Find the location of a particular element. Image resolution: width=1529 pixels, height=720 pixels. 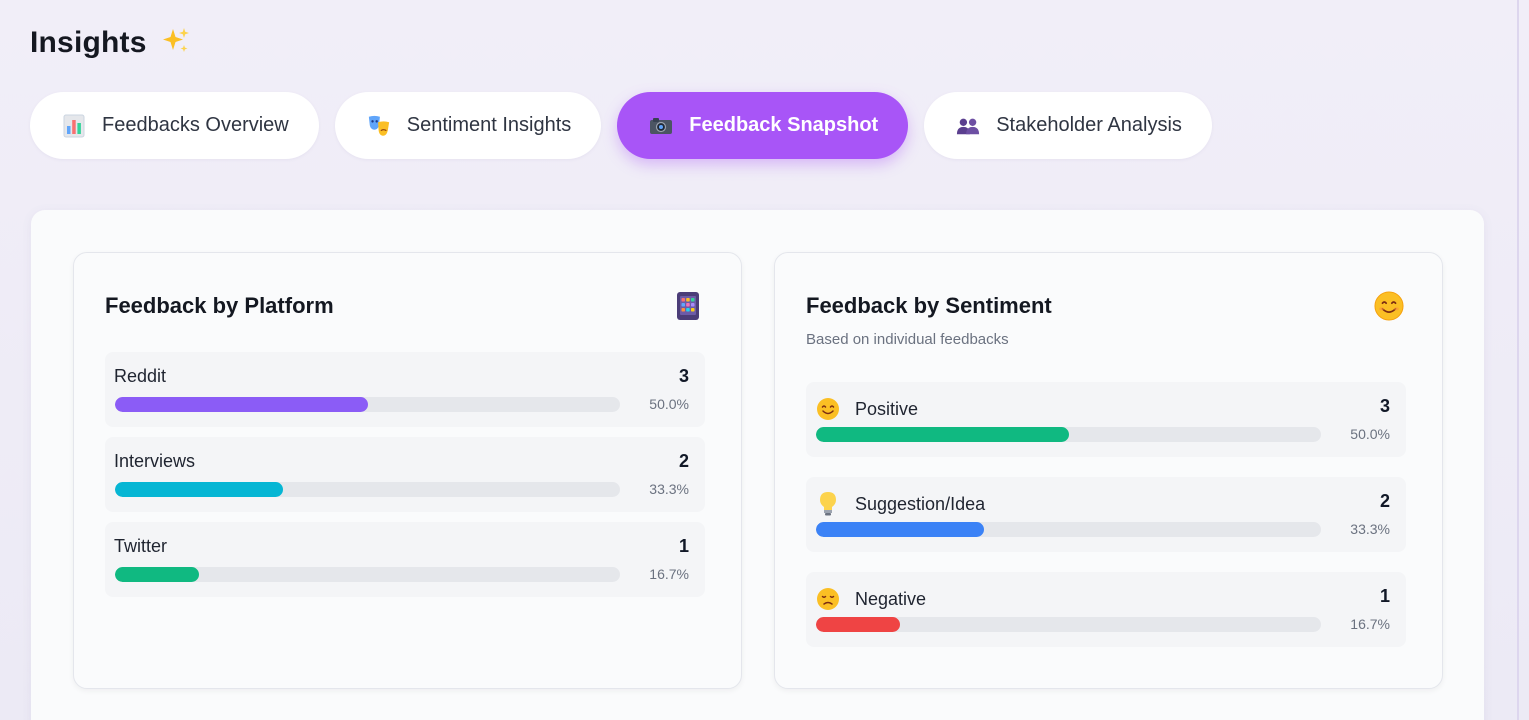

sentiment-row-suggestion: Suggestion/Idea 2 33.3% is located at coordinates (1106, 514).